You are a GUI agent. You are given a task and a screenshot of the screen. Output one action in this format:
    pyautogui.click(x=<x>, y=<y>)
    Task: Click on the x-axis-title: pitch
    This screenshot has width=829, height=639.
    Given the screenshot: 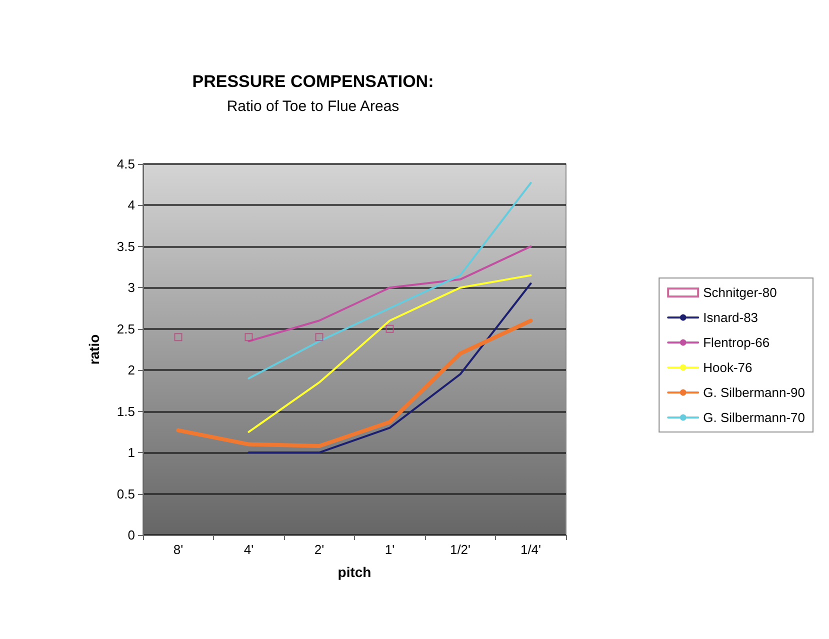 What is the action you would take?
    pyautogui.click(x=355, y=572)
    